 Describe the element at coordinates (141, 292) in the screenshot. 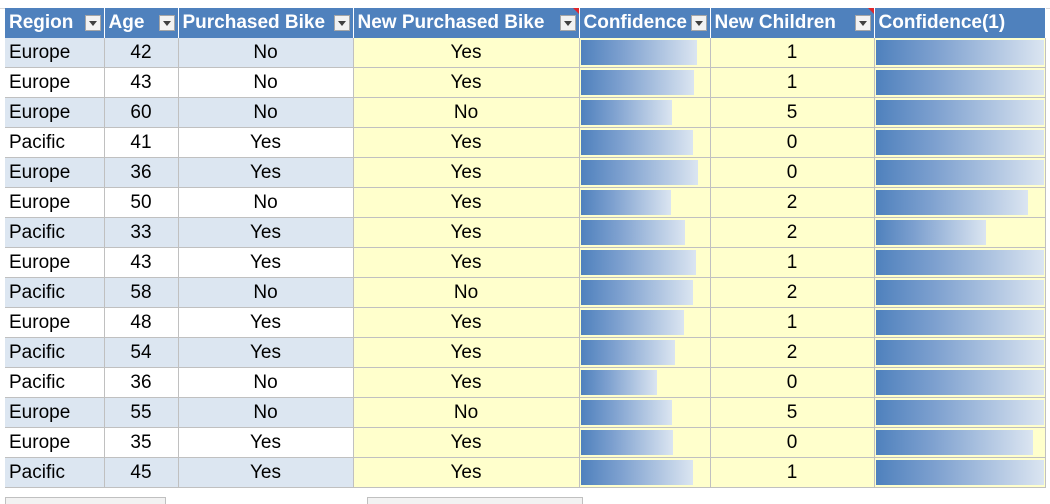

I see `cell-age: 58` at that location.